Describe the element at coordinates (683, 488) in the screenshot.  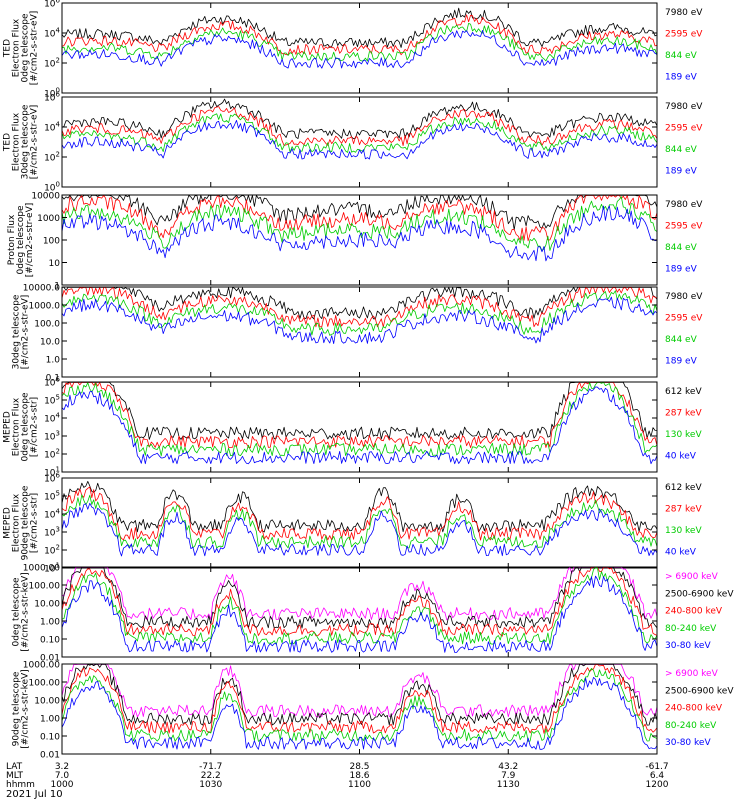
I see `legend-entry: 612 keV` at that location.